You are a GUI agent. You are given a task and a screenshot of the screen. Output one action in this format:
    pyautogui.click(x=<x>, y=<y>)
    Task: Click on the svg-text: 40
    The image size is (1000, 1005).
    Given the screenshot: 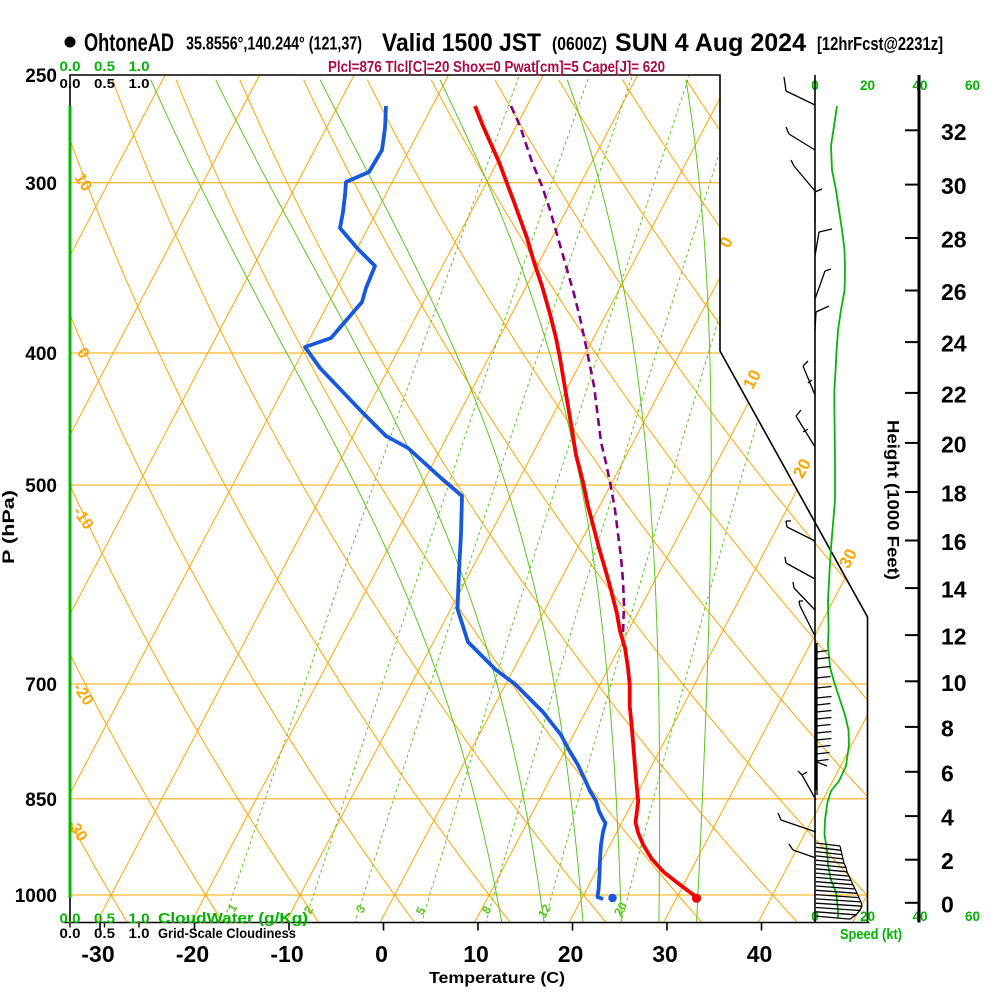 What is the action you would take?
    pyautogui.click(x=760, y=954)
    